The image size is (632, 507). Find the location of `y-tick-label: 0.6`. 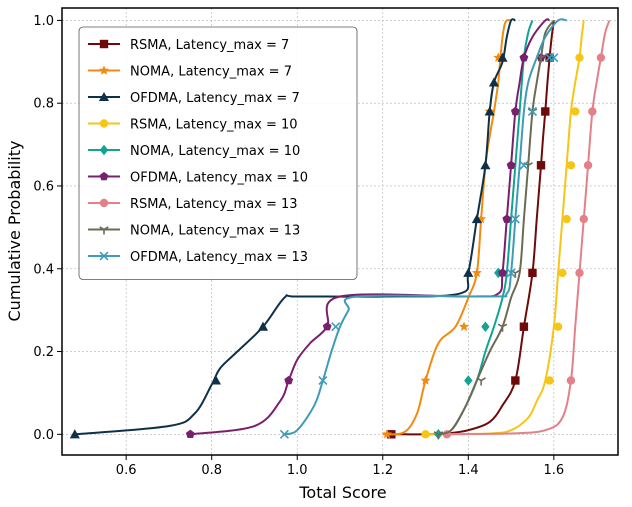

y-tick-label: 0.6 is located at coordinates (43, 186).